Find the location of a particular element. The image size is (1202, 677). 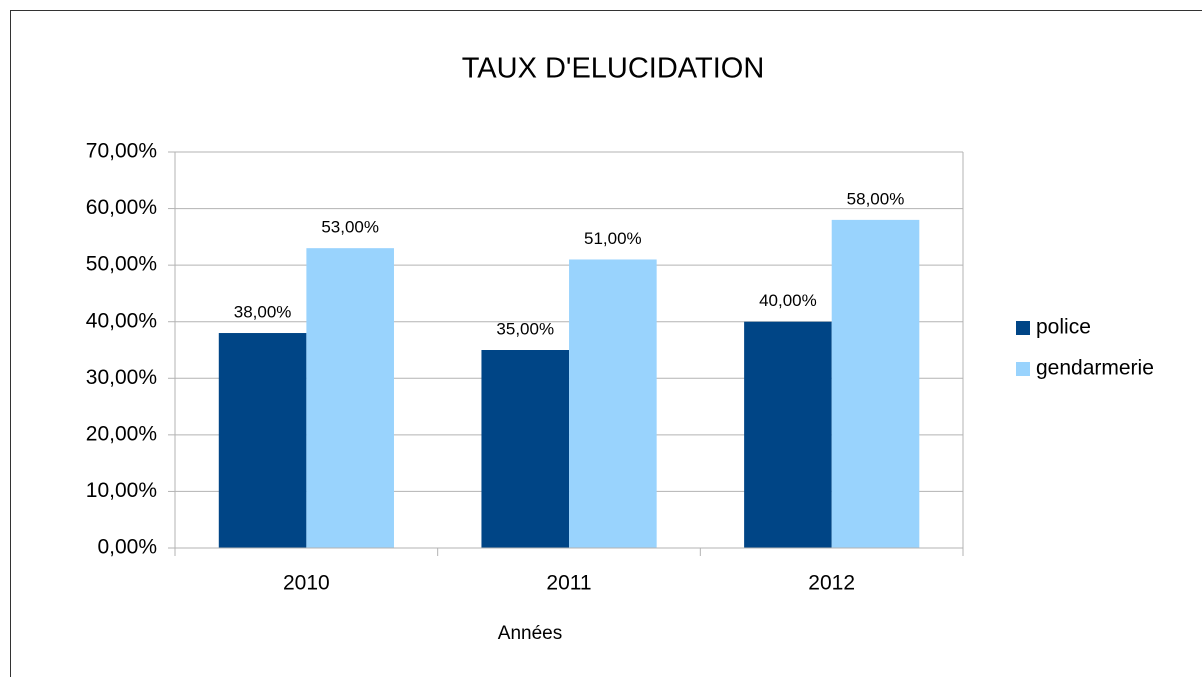

y-tick-label: 70,00% is located at coordinates (121, 151).